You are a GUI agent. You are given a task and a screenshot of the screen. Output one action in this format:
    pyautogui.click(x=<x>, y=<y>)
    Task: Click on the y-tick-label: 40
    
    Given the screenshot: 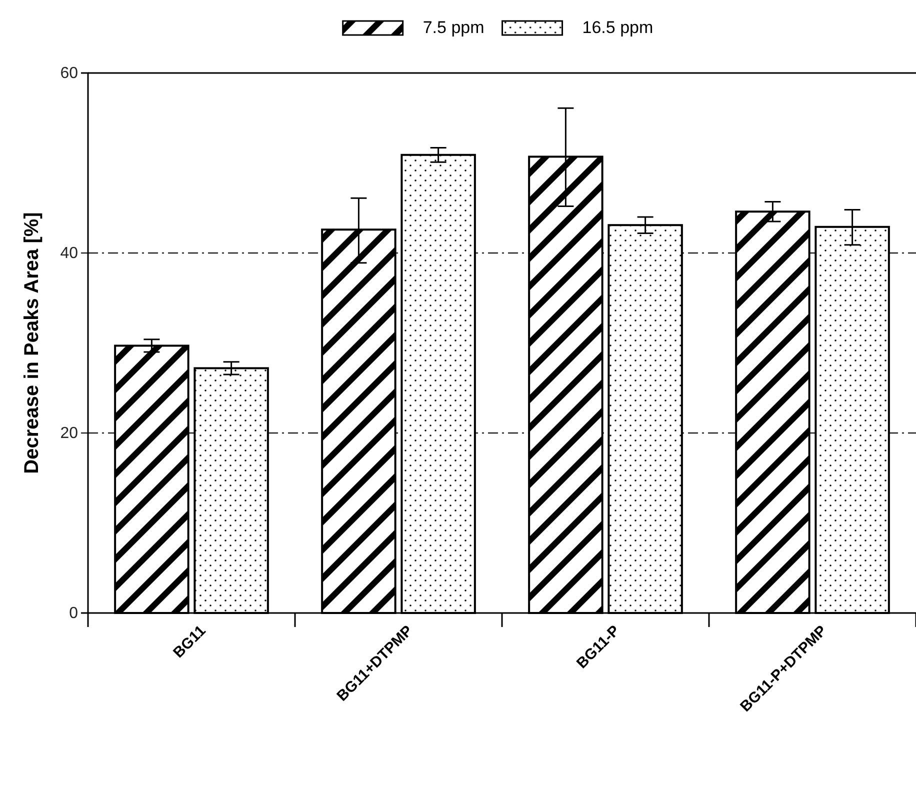 What is the action you would take?
    pyautogui.click(x=69, y=253)
    